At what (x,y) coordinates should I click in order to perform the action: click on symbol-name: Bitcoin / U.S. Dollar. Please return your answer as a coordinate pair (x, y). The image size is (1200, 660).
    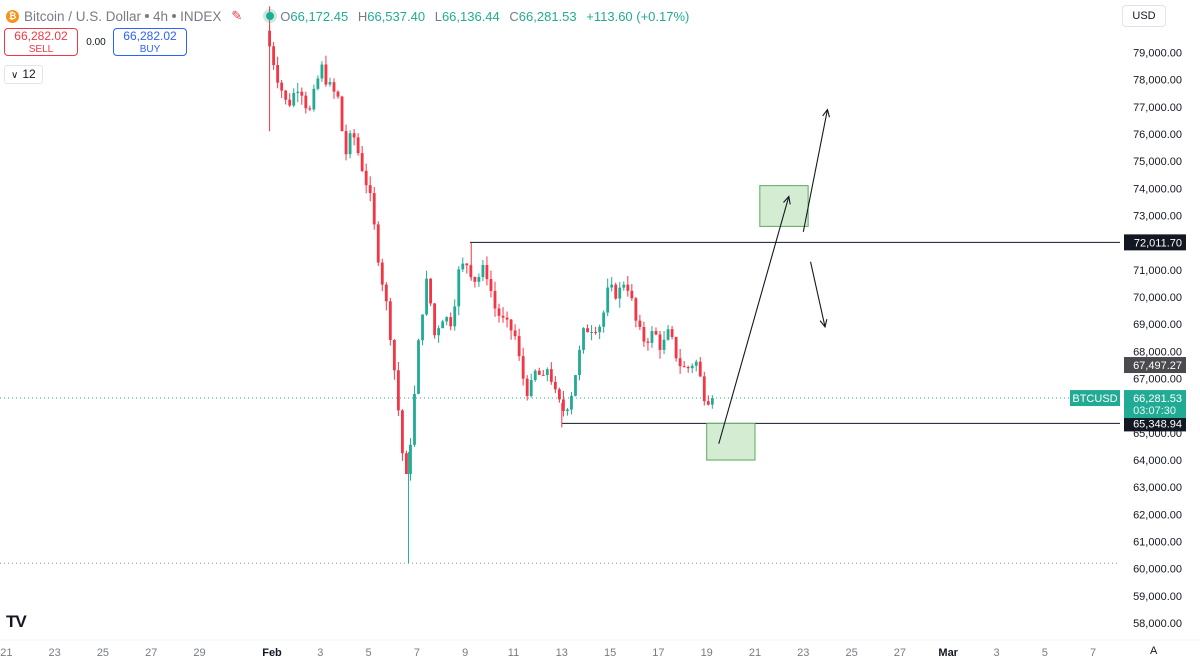
    Looking at the image, I should click on (83, 16).